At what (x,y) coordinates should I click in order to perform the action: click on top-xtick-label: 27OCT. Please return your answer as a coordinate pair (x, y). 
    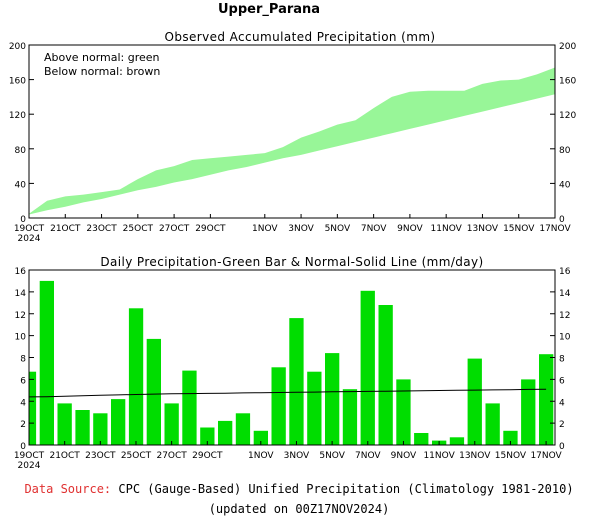
    Looking at the image, I should click on (174, 229).